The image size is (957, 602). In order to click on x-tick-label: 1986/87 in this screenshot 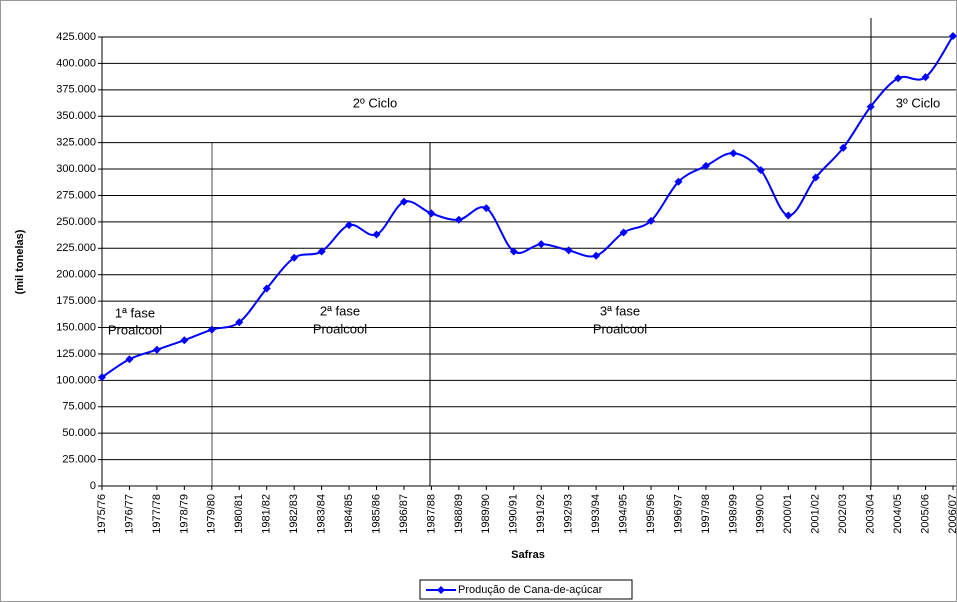, I will do `click(404, 514)`.